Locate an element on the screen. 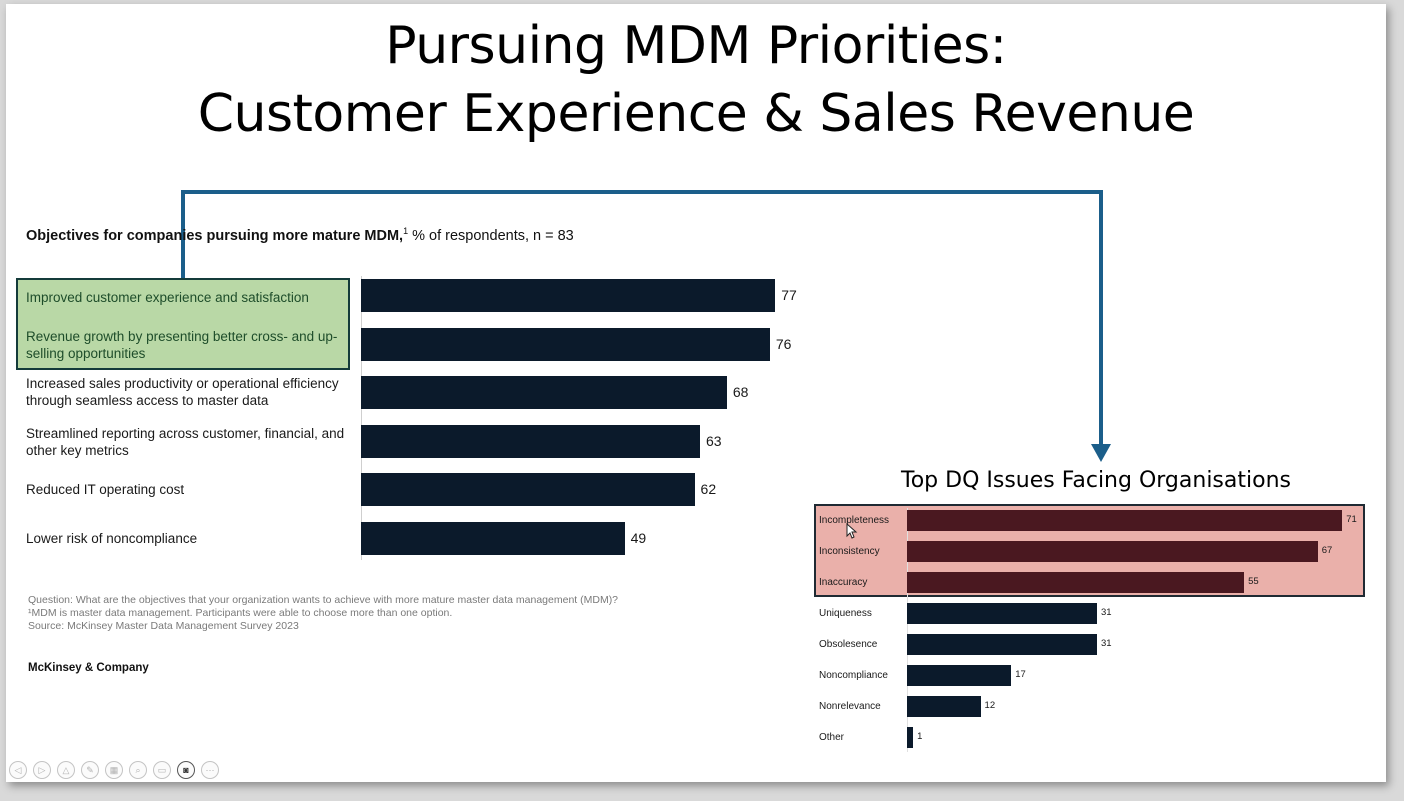 The width and height of the screenshot is (1404, 801). objectives-value-label: 49 is located at coordinates (638, 537).